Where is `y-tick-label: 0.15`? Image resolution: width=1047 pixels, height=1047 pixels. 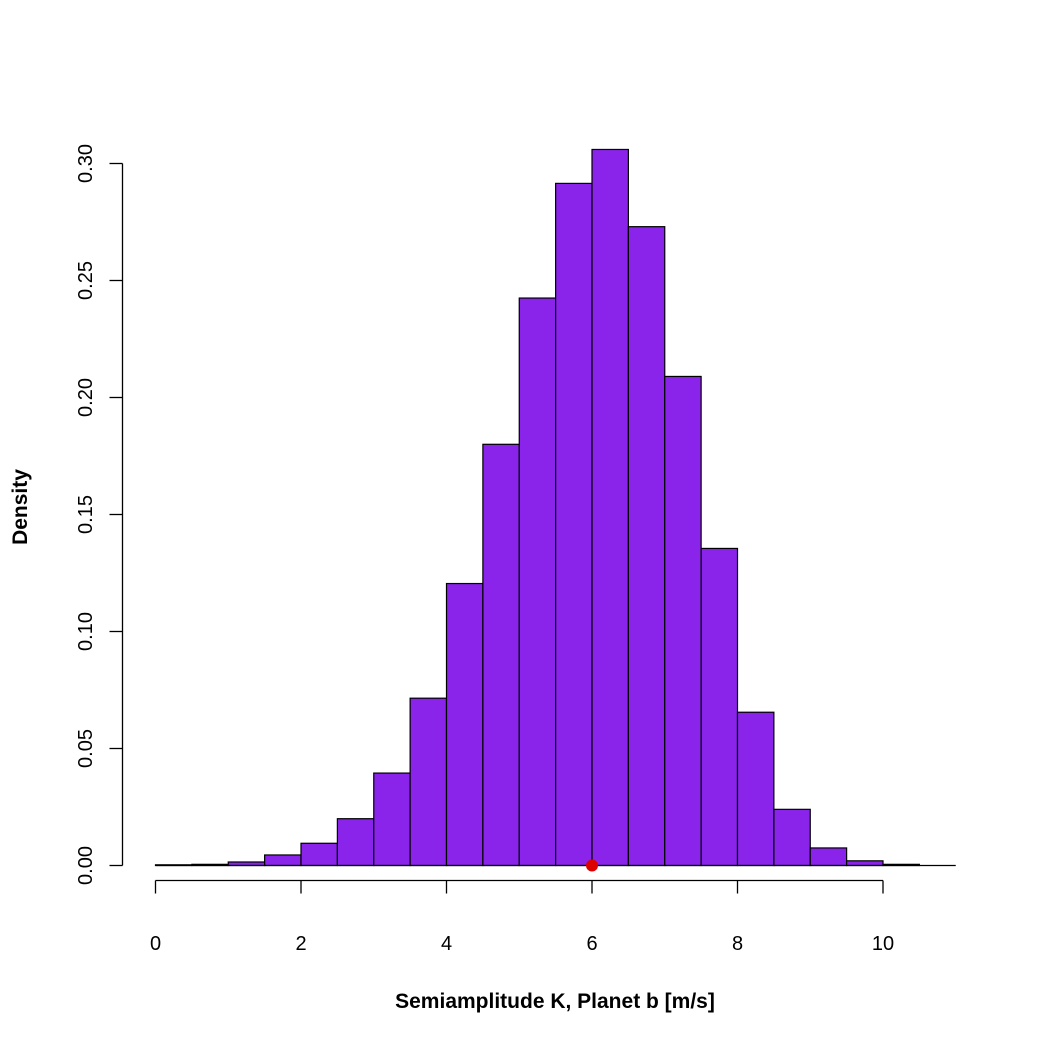 y-tick-label: 0.15 is located at coordinates (86, 514).